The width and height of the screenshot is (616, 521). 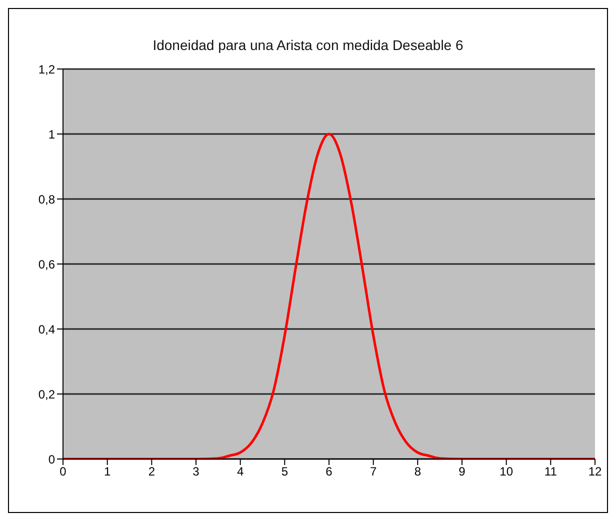 What do you see at coordinates (47, 329) in the screenshot?
I see `y-tick-label: 0,4` at bounding box center [47, 329].